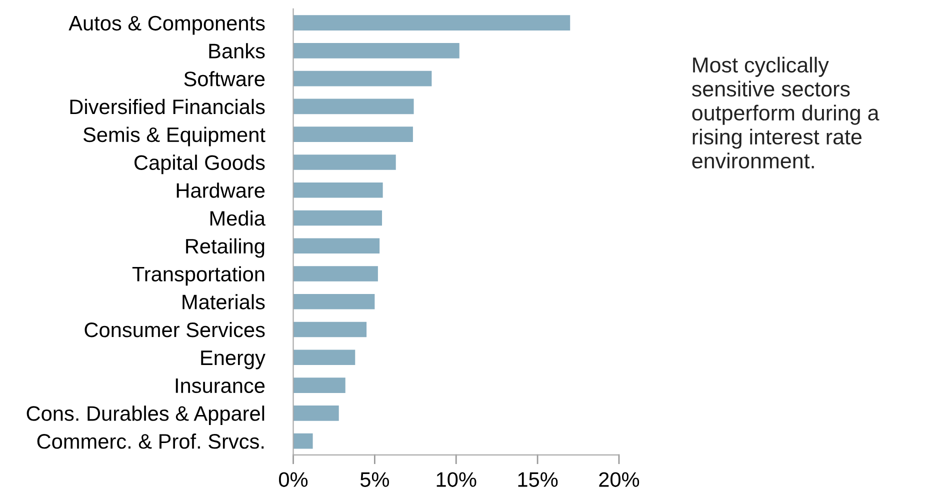  Describe the element at coordinates (220, 190) in the screenshot. I see `y-tick-label: Hardware` at that location.